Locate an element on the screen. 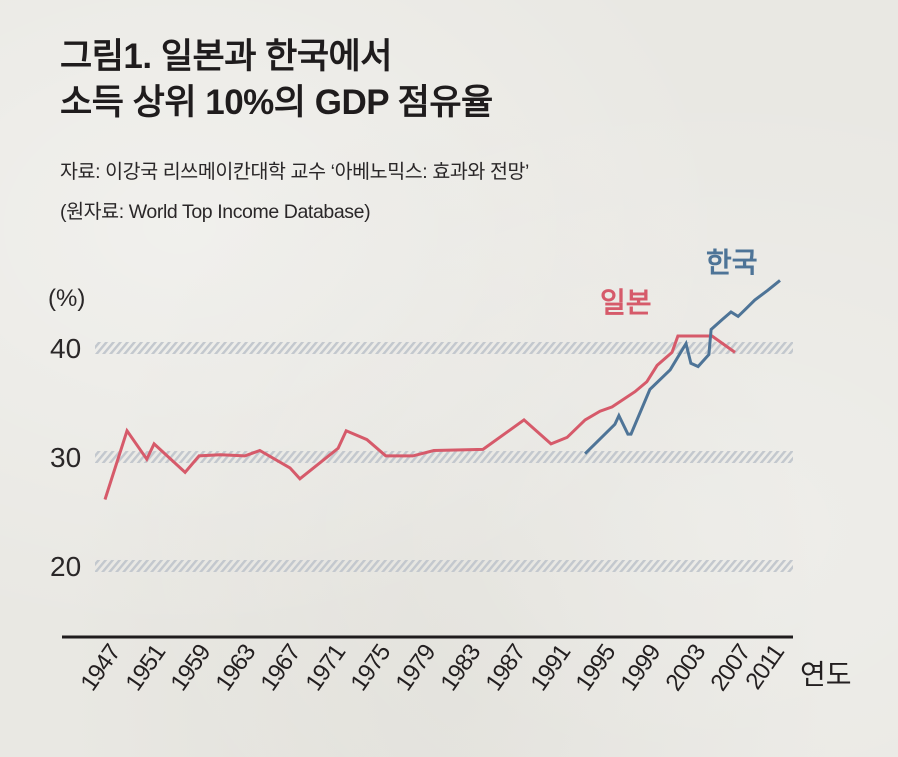  x-tick-label: 1959 is located at coordinates (190, 667).